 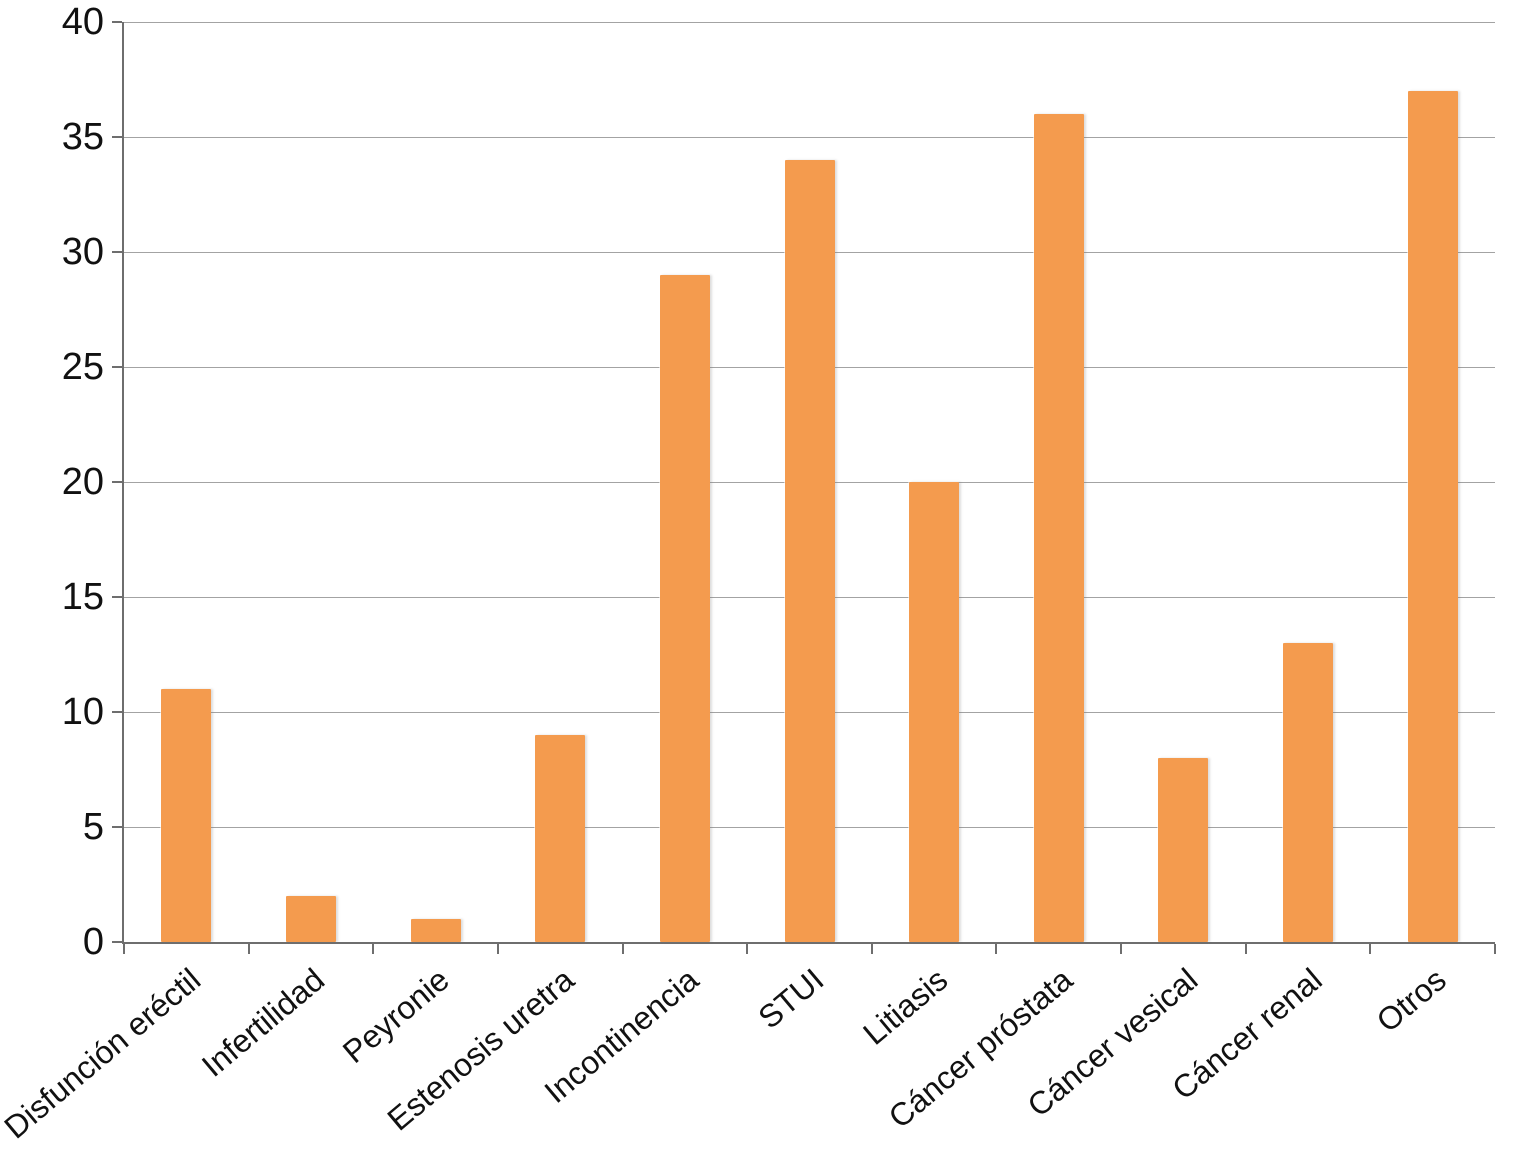 I want to click on x-axis-label: Litiasis, so click(x=905, y=1006).